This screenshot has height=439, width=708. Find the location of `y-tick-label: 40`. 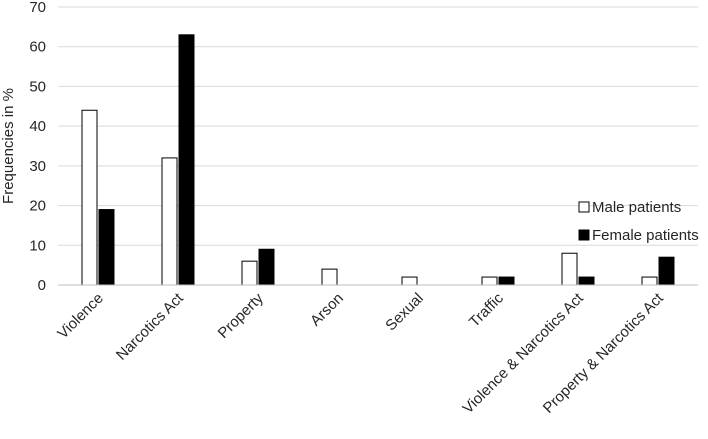

y-tick-label: 40 is located at coordinates (37, 126).